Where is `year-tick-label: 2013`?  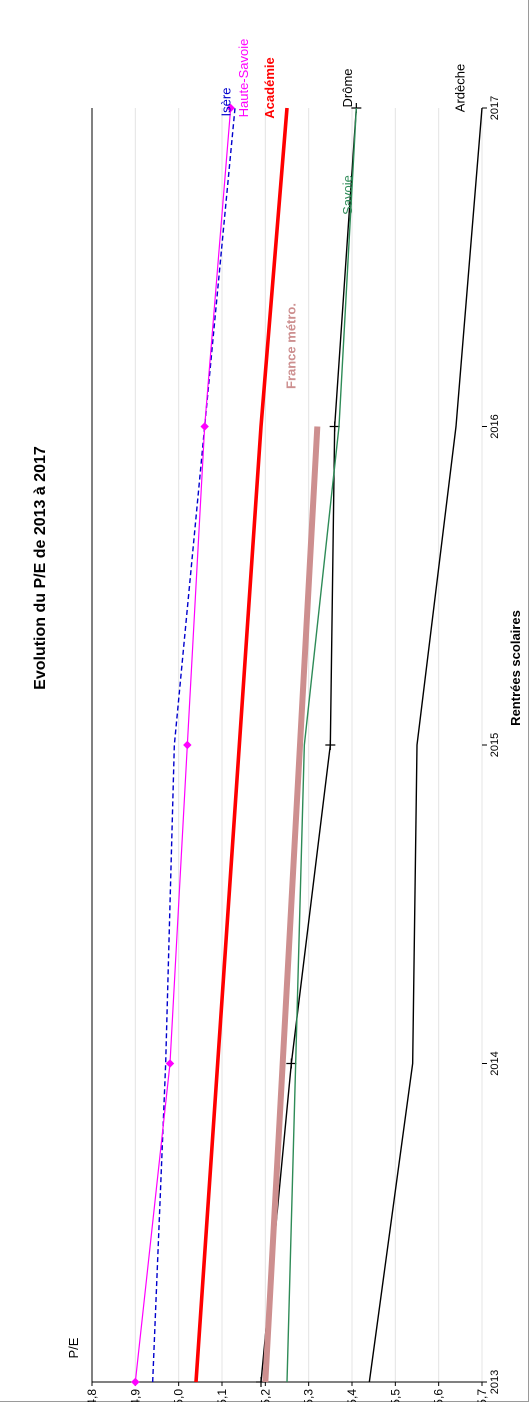
year-tick-label: 2013 is located at coordinates (495, 1382).